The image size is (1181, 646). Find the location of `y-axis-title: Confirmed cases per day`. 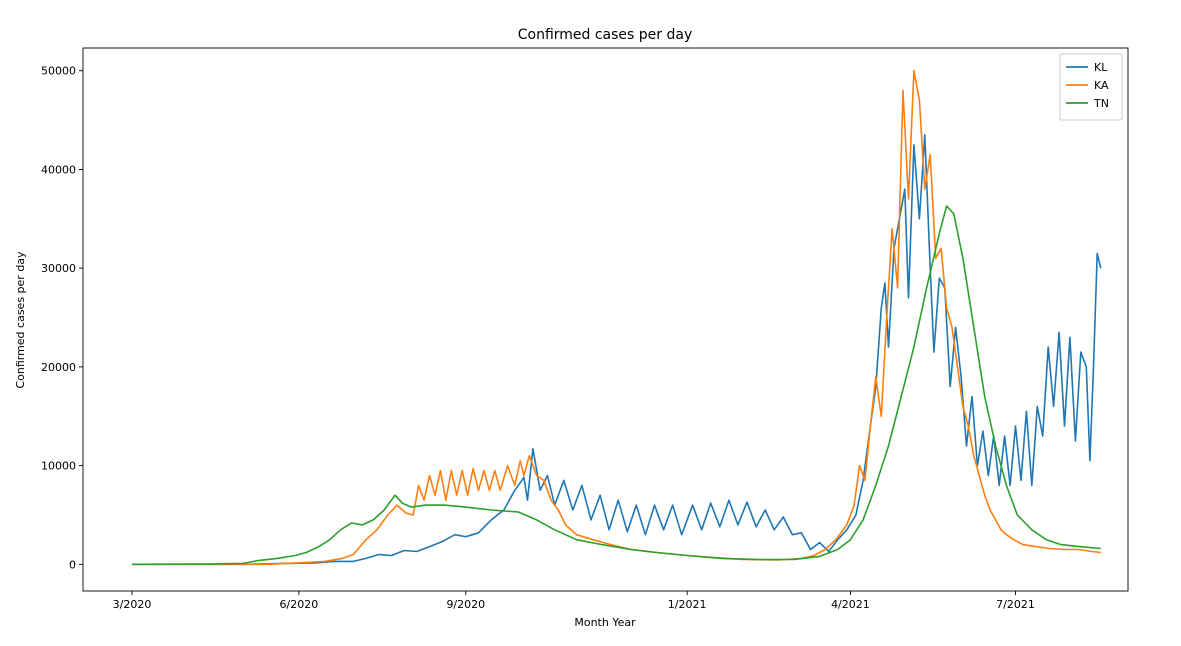

y-axis-title: Confirmed cases per day is located at coordinates (20, 320).